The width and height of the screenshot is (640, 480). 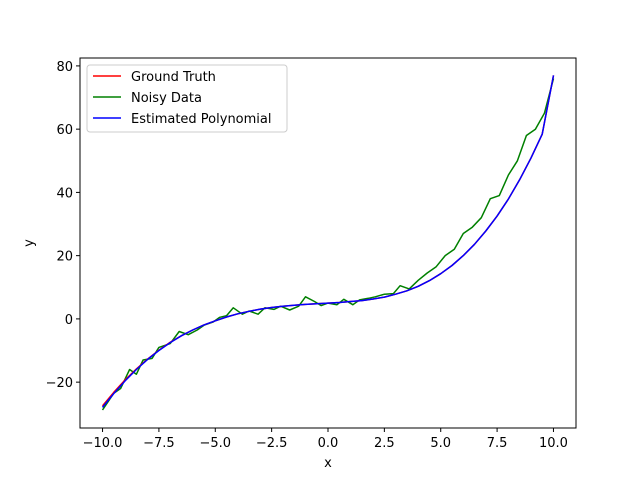 What do you see at coordinates (64, 67) in the screenshot?
I see `y-tick-label: 80` at bounding box center [64, 67].